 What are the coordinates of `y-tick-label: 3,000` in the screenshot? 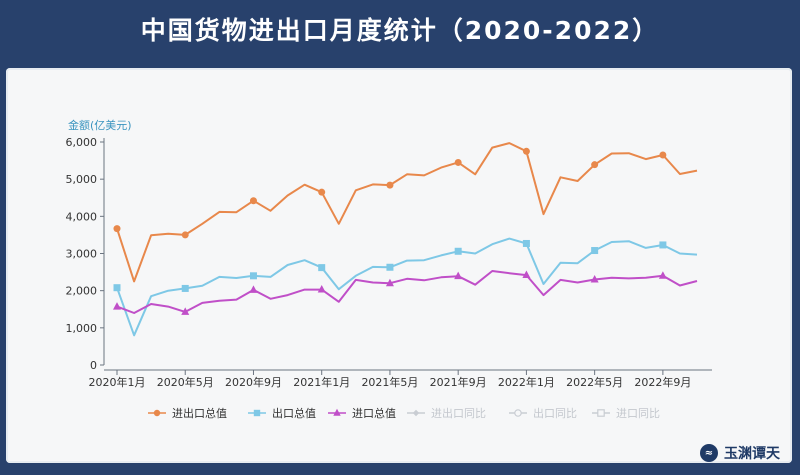 It's located at (82, 254).